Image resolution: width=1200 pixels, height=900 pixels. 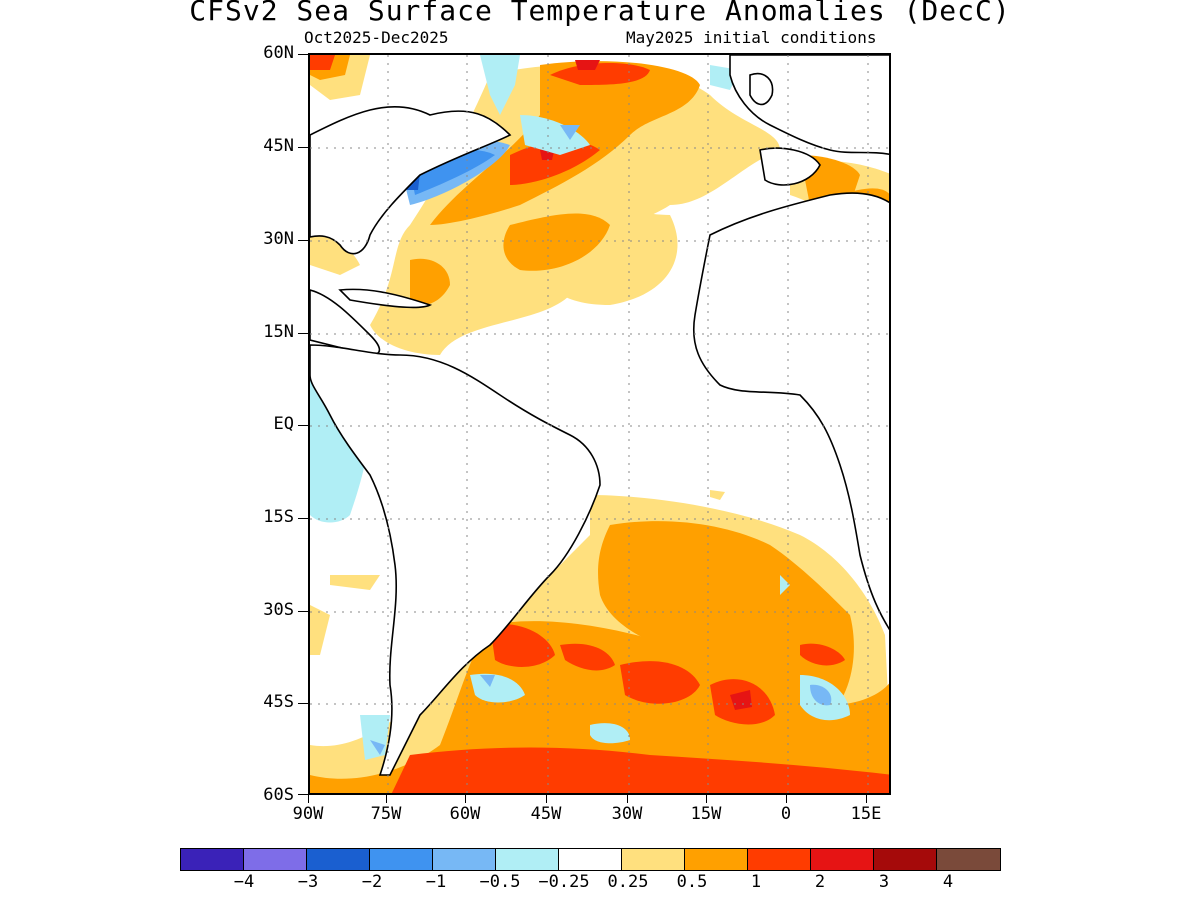 What do you see at coordinates (386, 814) in the screenshot?
I see `lon-label-75w: 75W` at bounding box center [386, 814].